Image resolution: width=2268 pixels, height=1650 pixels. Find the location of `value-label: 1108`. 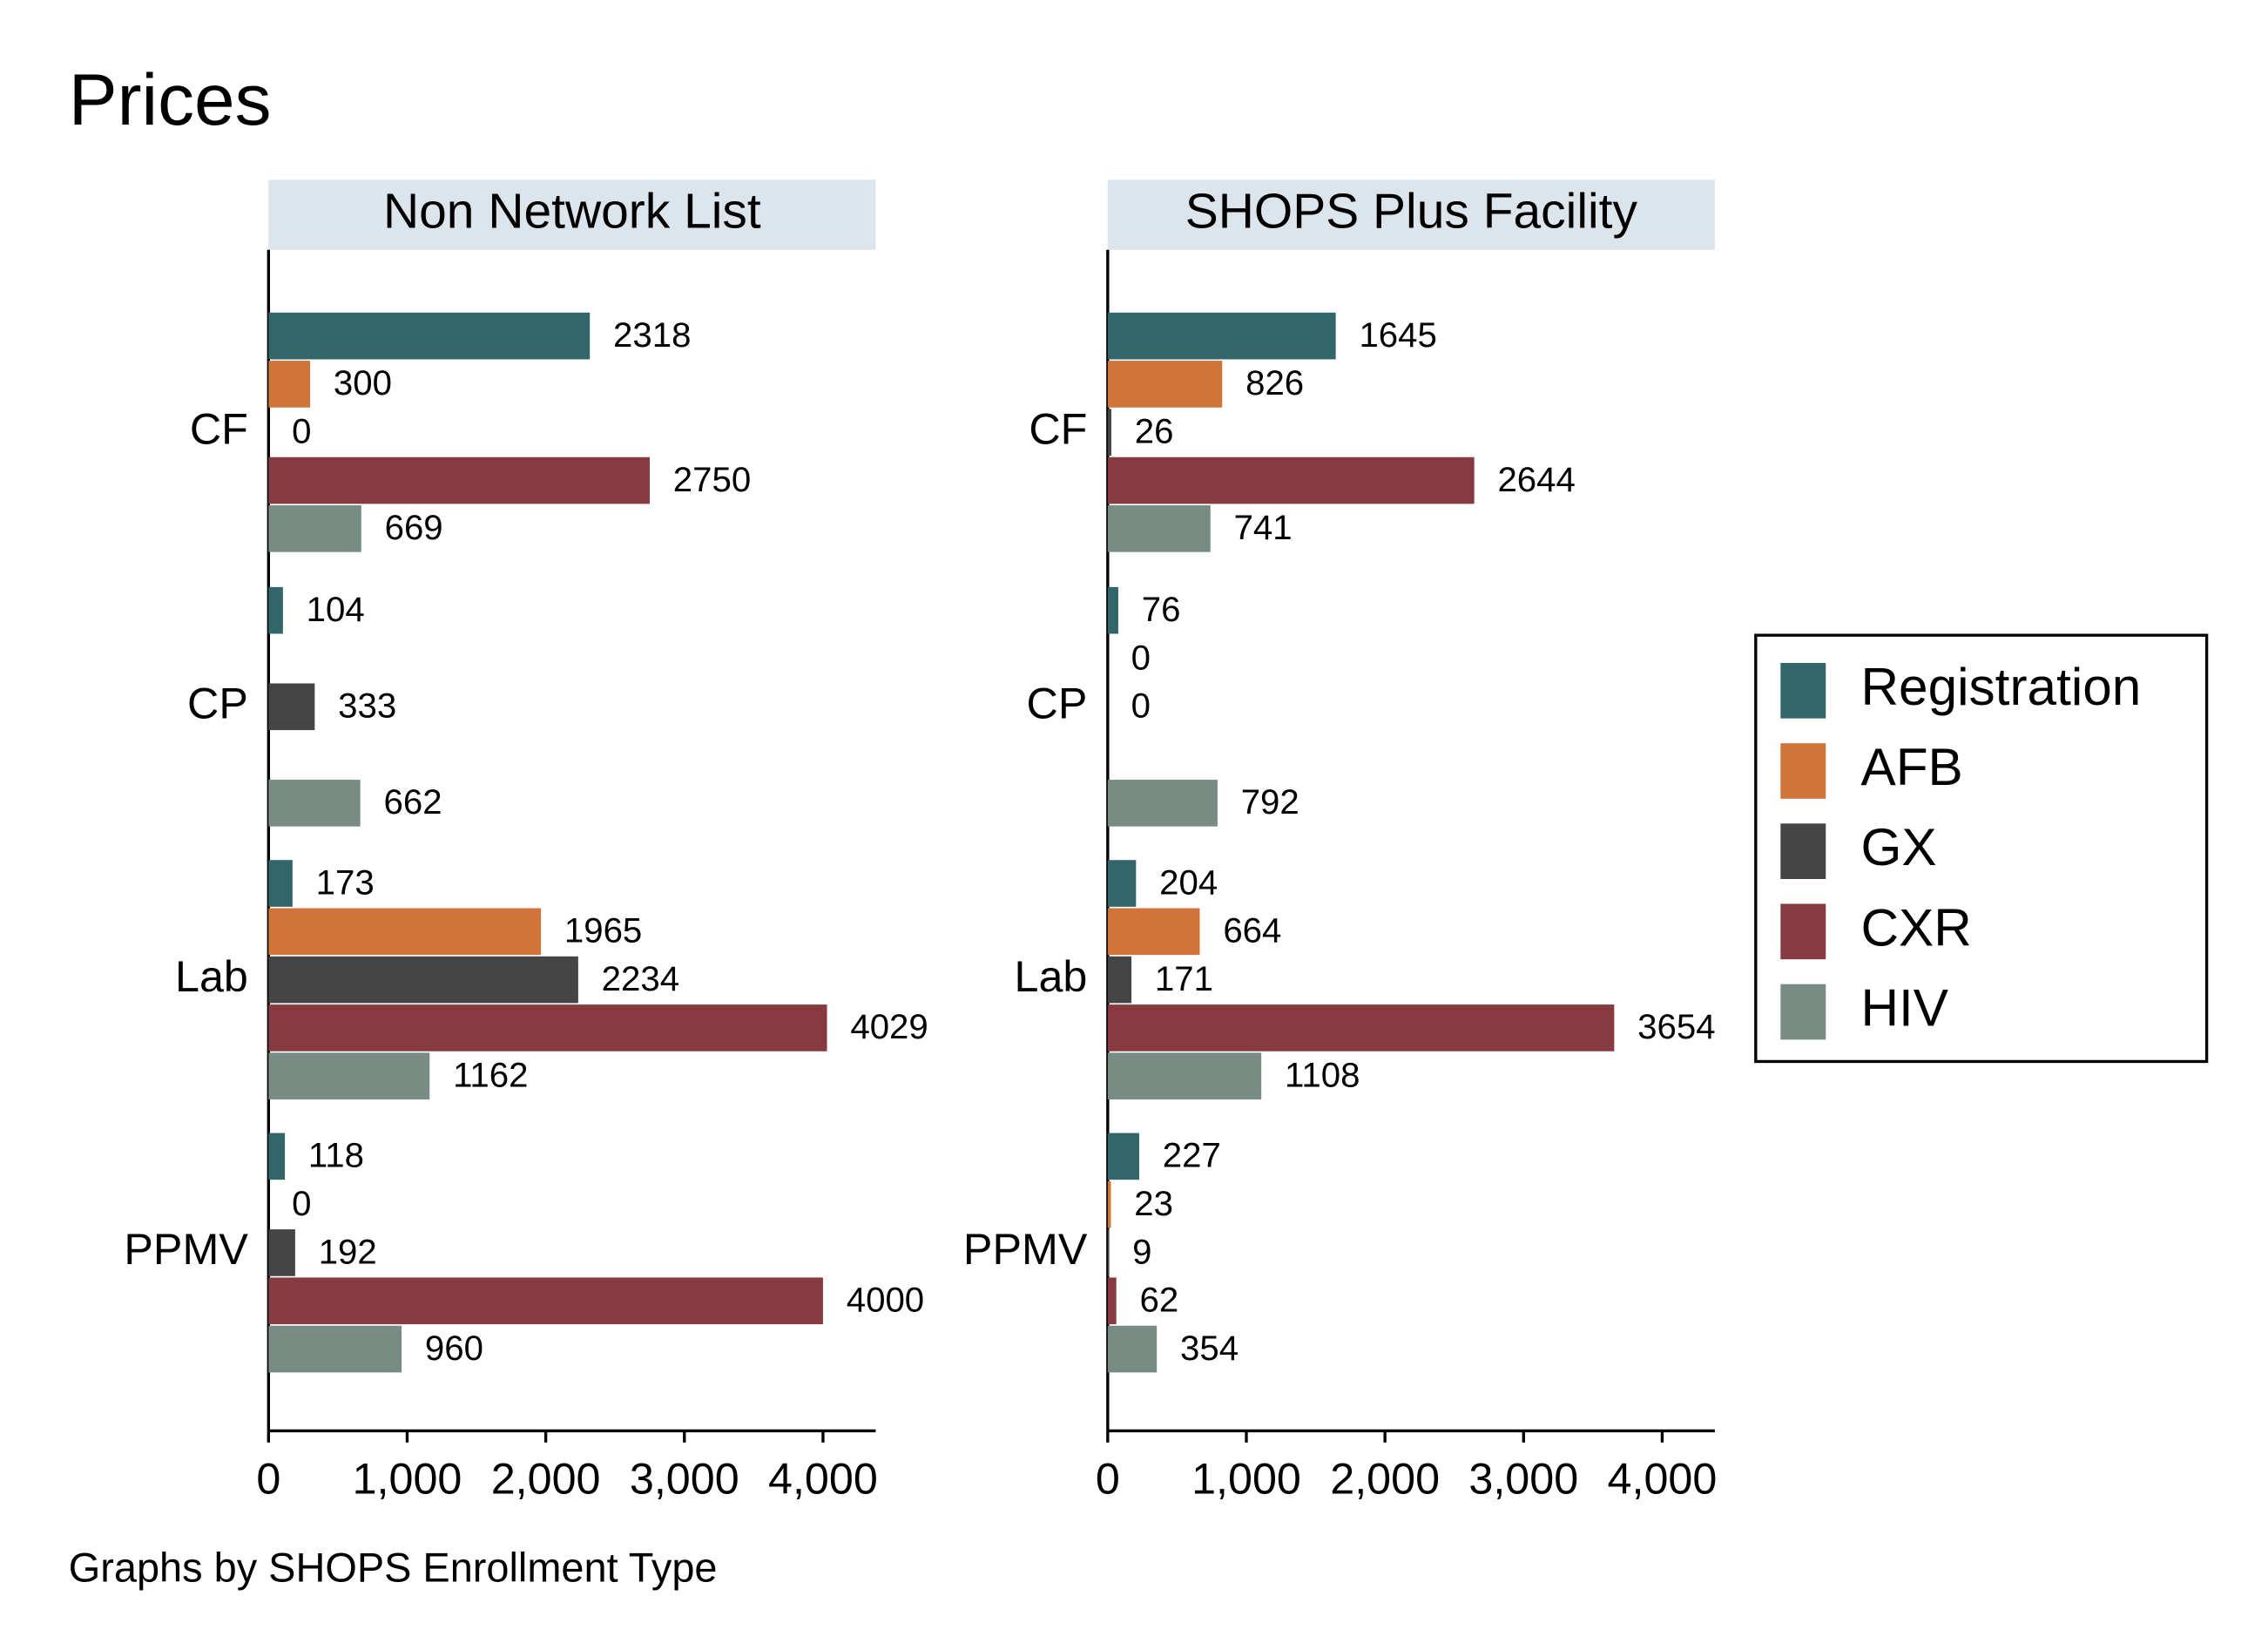

value-label: 1108 is located at coordinates (1322, 1075).